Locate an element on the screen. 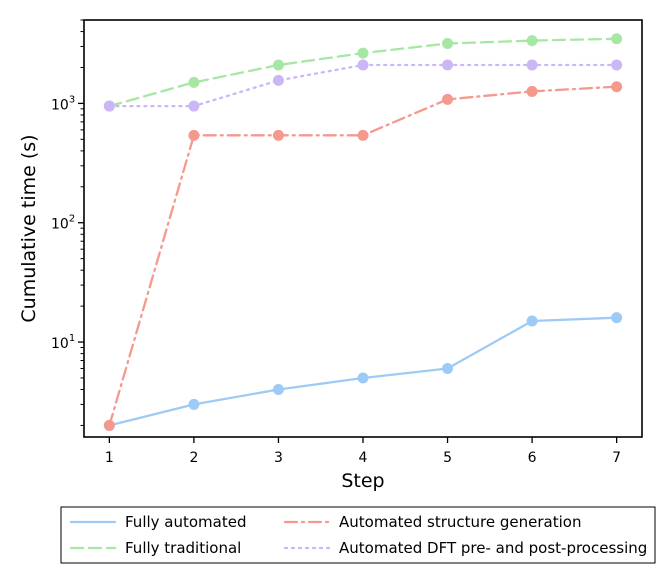 The height and width of the screenshot is (565, 657). x-tick-label-7: 7 is located at coordinates (616, 458).